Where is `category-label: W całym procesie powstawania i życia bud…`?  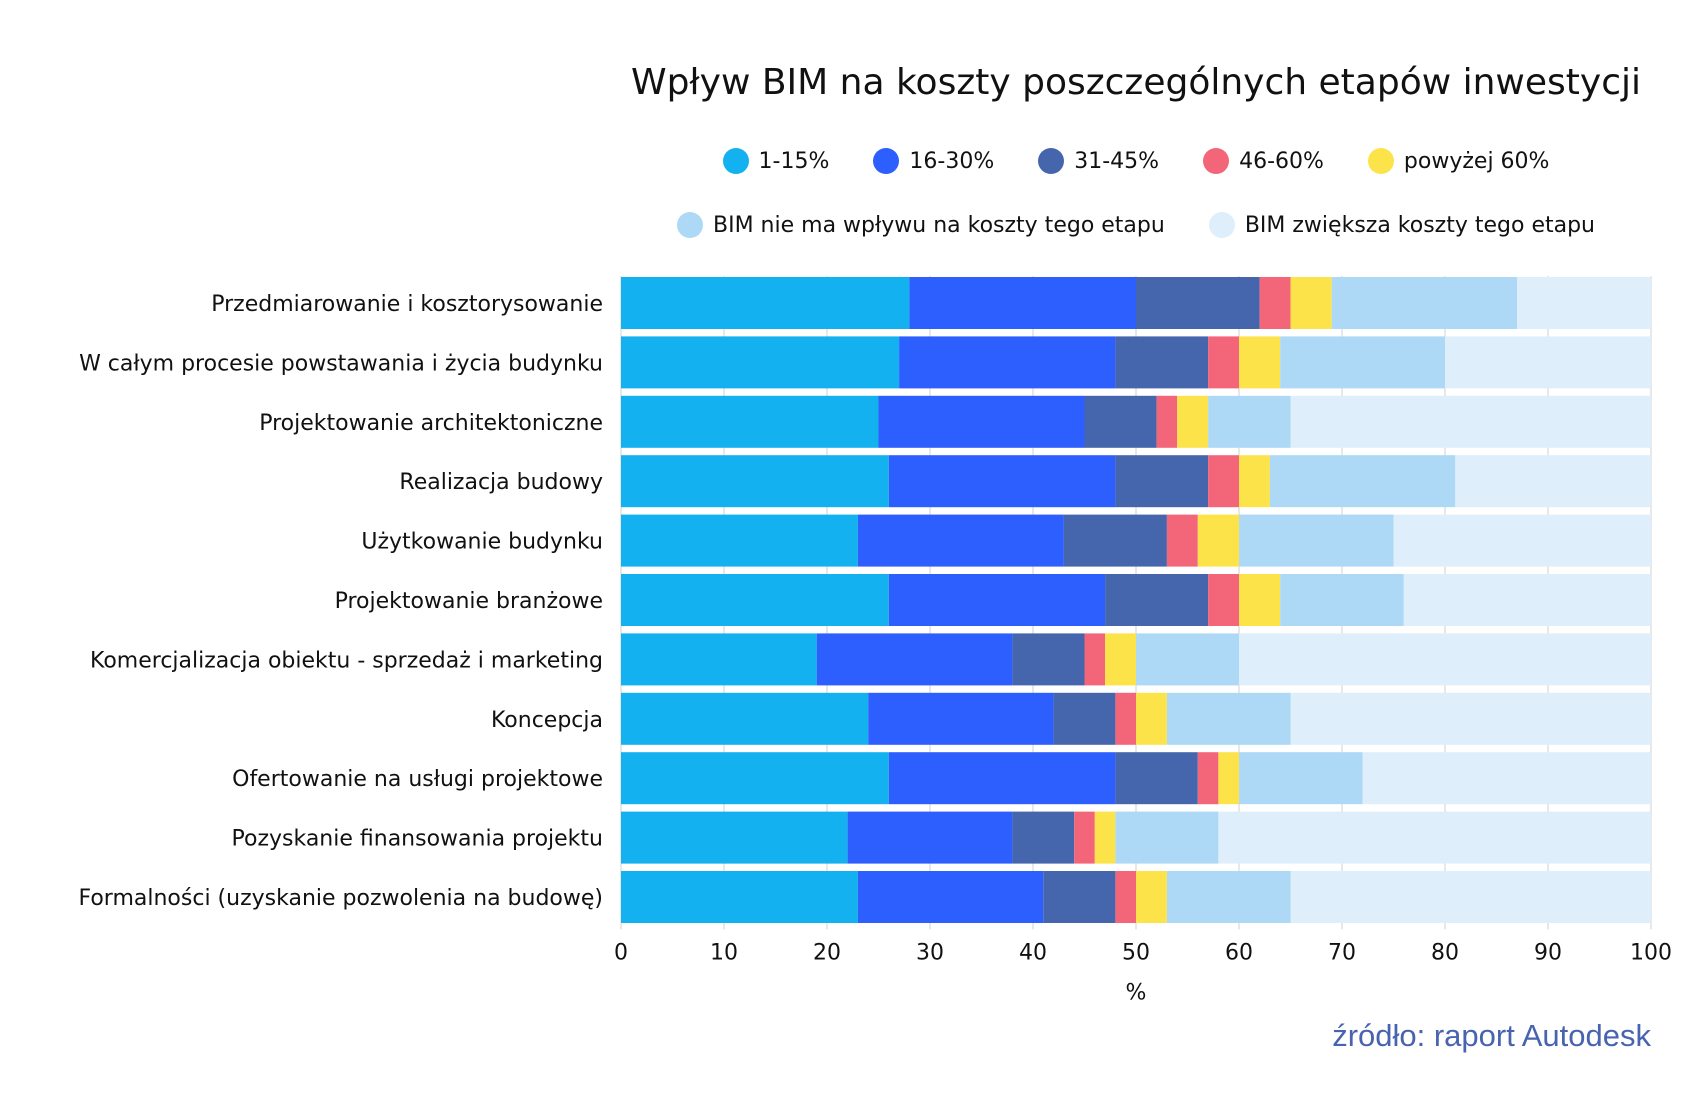
category-label: W całym procesie powstawania i życia bud… is located at coordinates (341, 363).